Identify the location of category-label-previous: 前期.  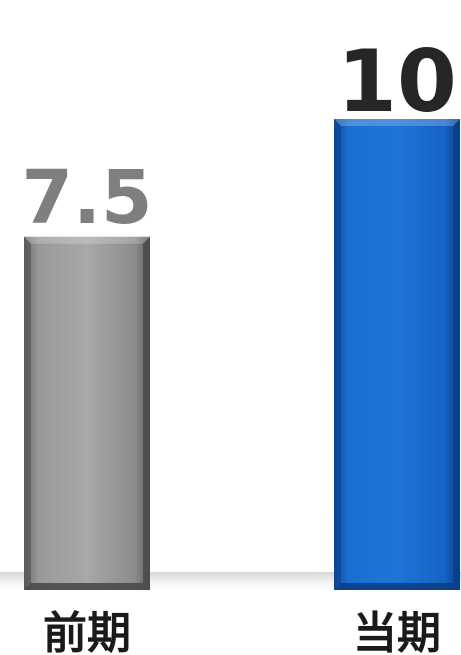
(87, 631).